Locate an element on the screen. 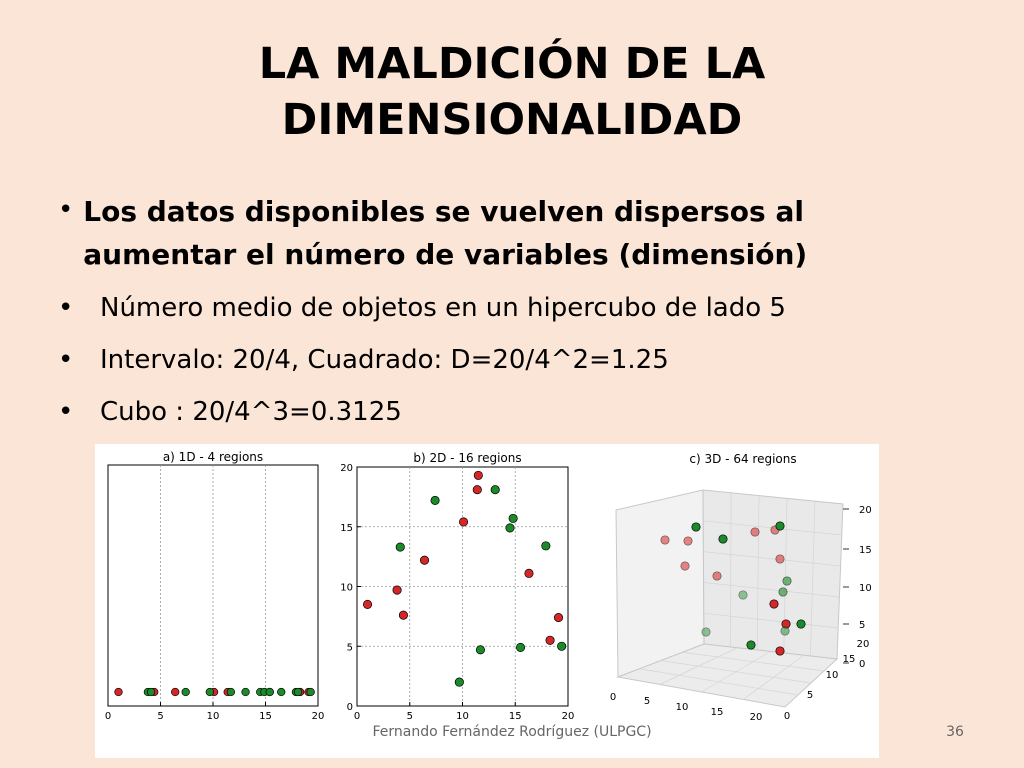 This screenshot has height=768, width=1024. plot-2d-ytick-label: 0 is located at coordinates (350, 707).